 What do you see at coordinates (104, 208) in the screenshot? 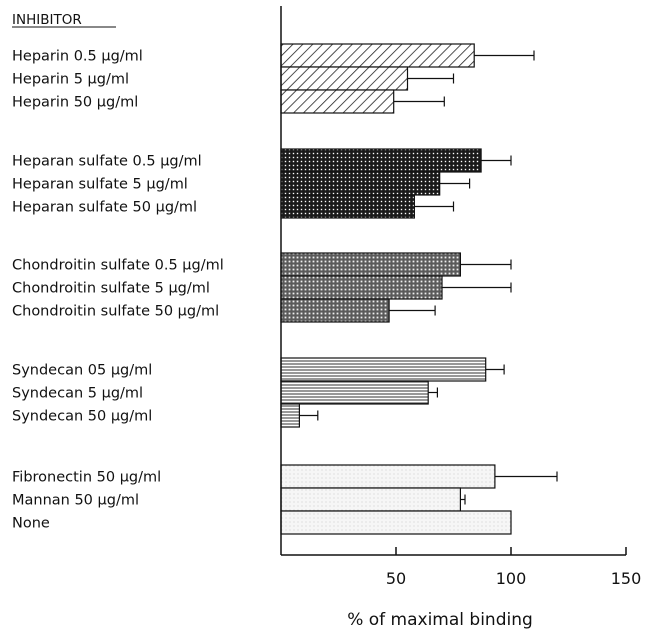
I see `bar-label: Heparan sulfate 50 µg/ml` at bounding box center [104, 208].